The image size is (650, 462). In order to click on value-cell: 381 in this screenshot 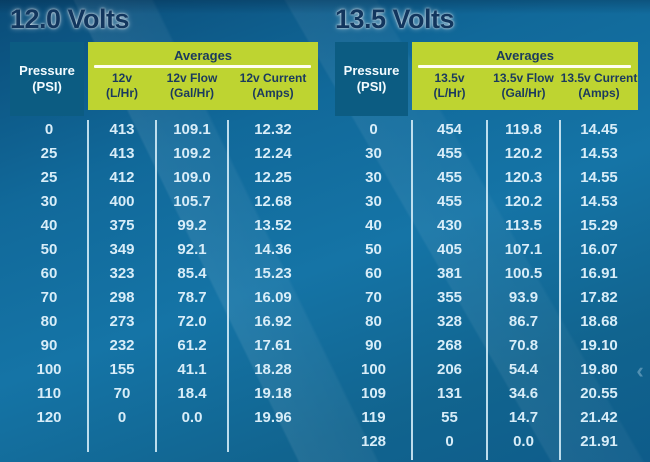, I will do `click(449, 273)`.